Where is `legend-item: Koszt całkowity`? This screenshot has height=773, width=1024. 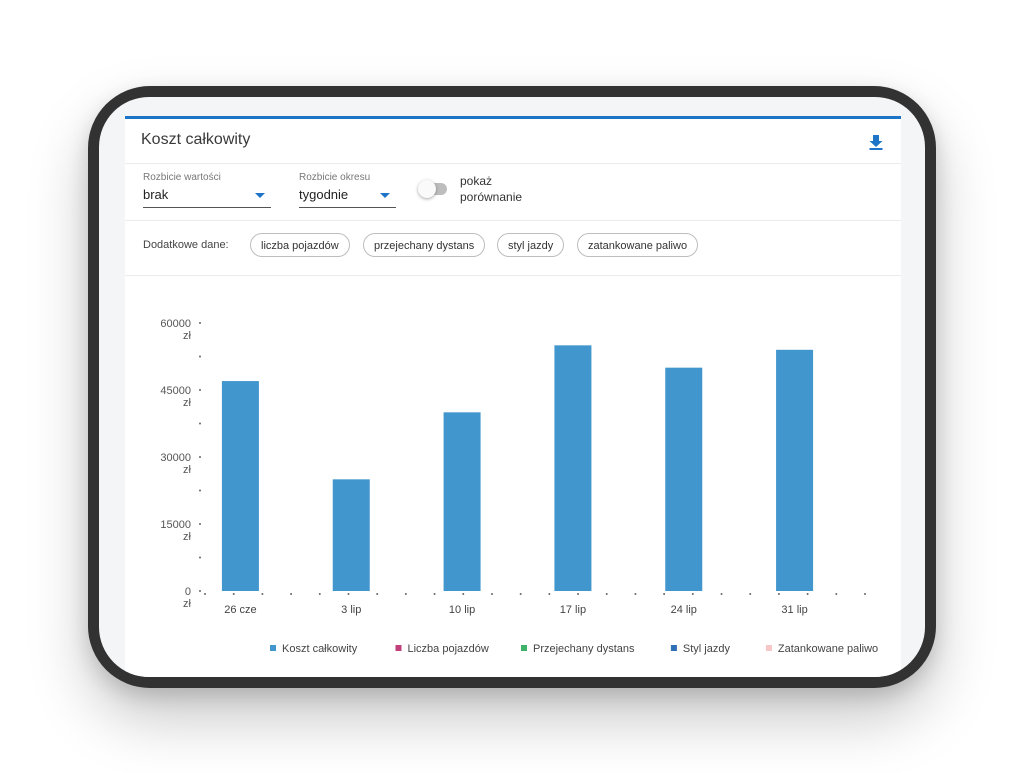 legend-item: Koszt całkowity is located at coordinates (320, 649).